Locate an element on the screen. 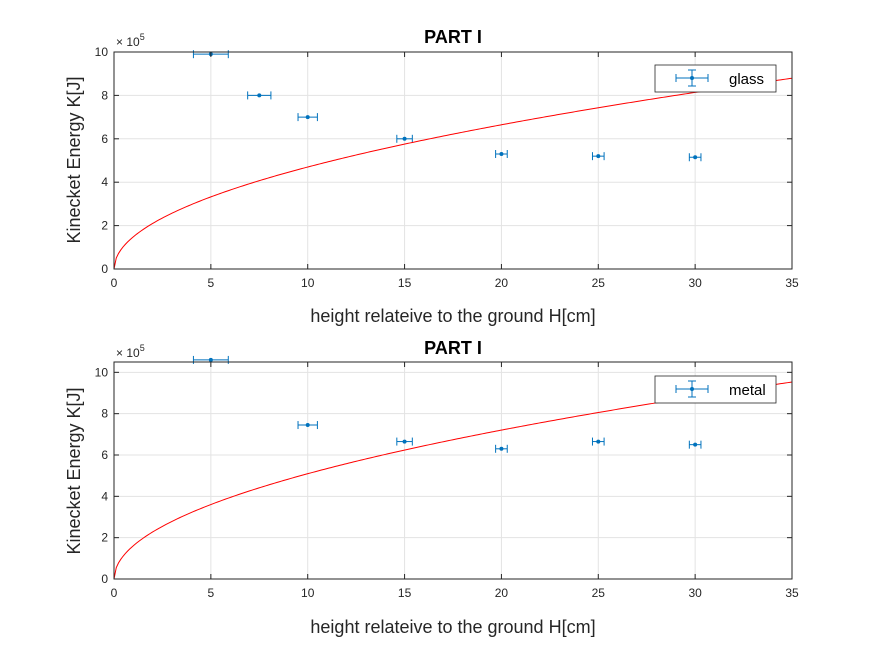  legend-label: metal is located at coordinates (747, 390).